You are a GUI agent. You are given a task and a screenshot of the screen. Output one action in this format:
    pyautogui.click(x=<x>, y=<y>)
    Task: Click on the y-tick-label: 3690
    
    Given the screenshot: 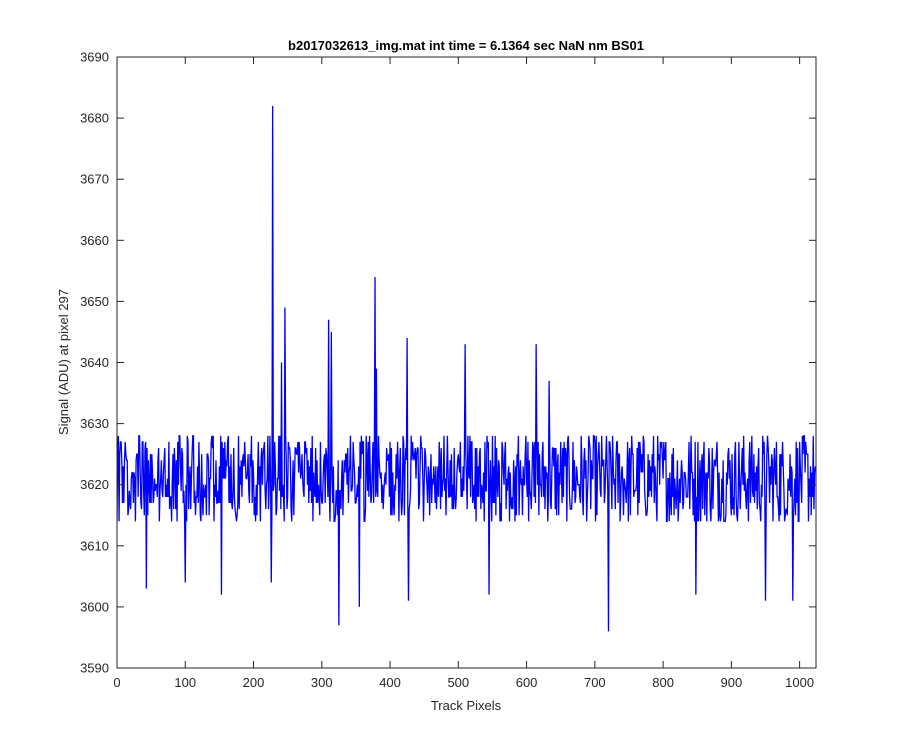 What is the action you would take?
    pyautogui.click(x=94, y=57)
    